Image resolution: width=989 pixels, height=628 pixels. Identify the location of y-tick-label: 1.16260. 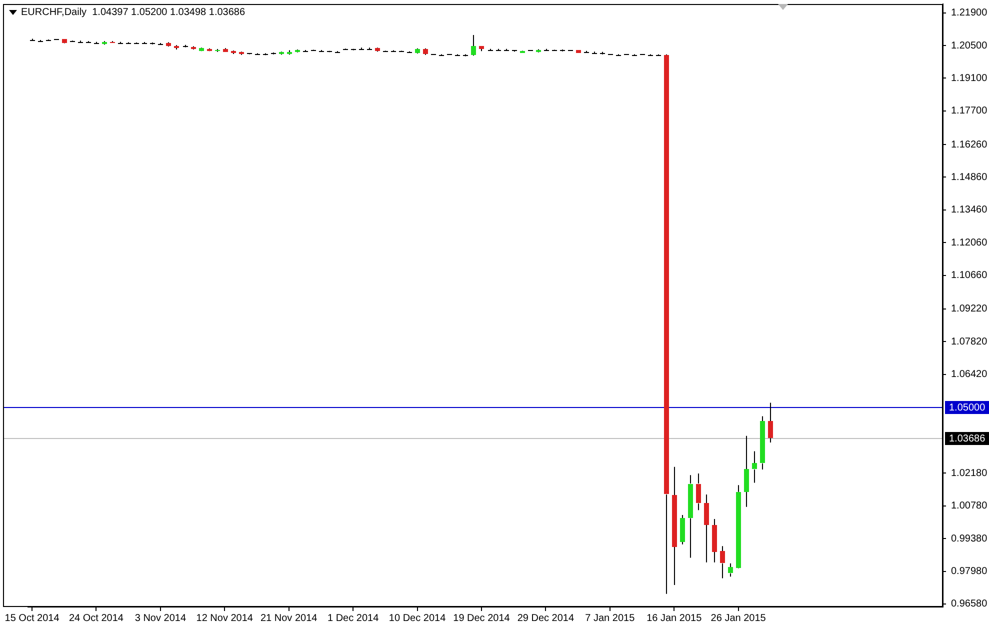
(969, 144).